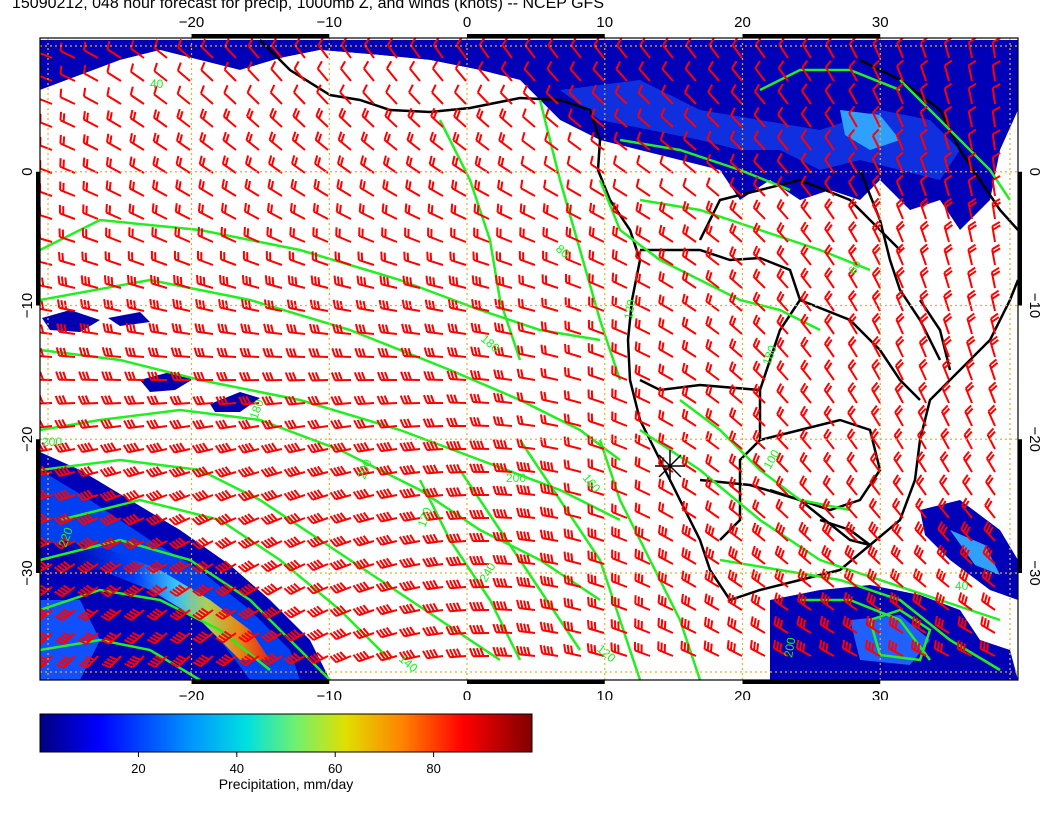 The height and width of the screenshot is (816, 1056). What do you see at coordinates (742, 694) in the screenshot?
I see `lon-tick-label-bottom: 20` at bounding box center [742, 694].